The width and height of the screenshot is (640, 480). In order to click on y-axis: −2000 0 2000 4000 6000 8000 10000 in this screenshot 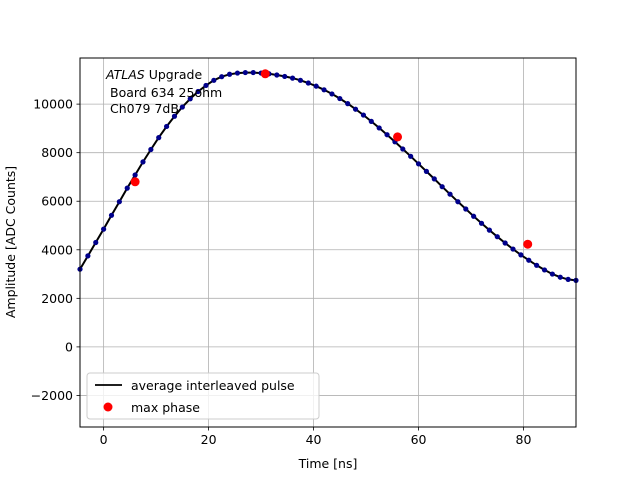, I will do `click(55, 250)`.